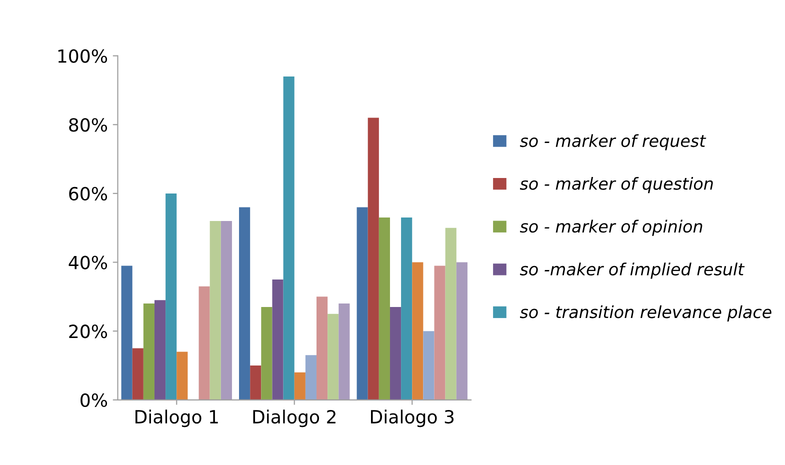 This screenshot has width=785, height=465. I want to click on y-tick-label: 40%, so click(88, 263).